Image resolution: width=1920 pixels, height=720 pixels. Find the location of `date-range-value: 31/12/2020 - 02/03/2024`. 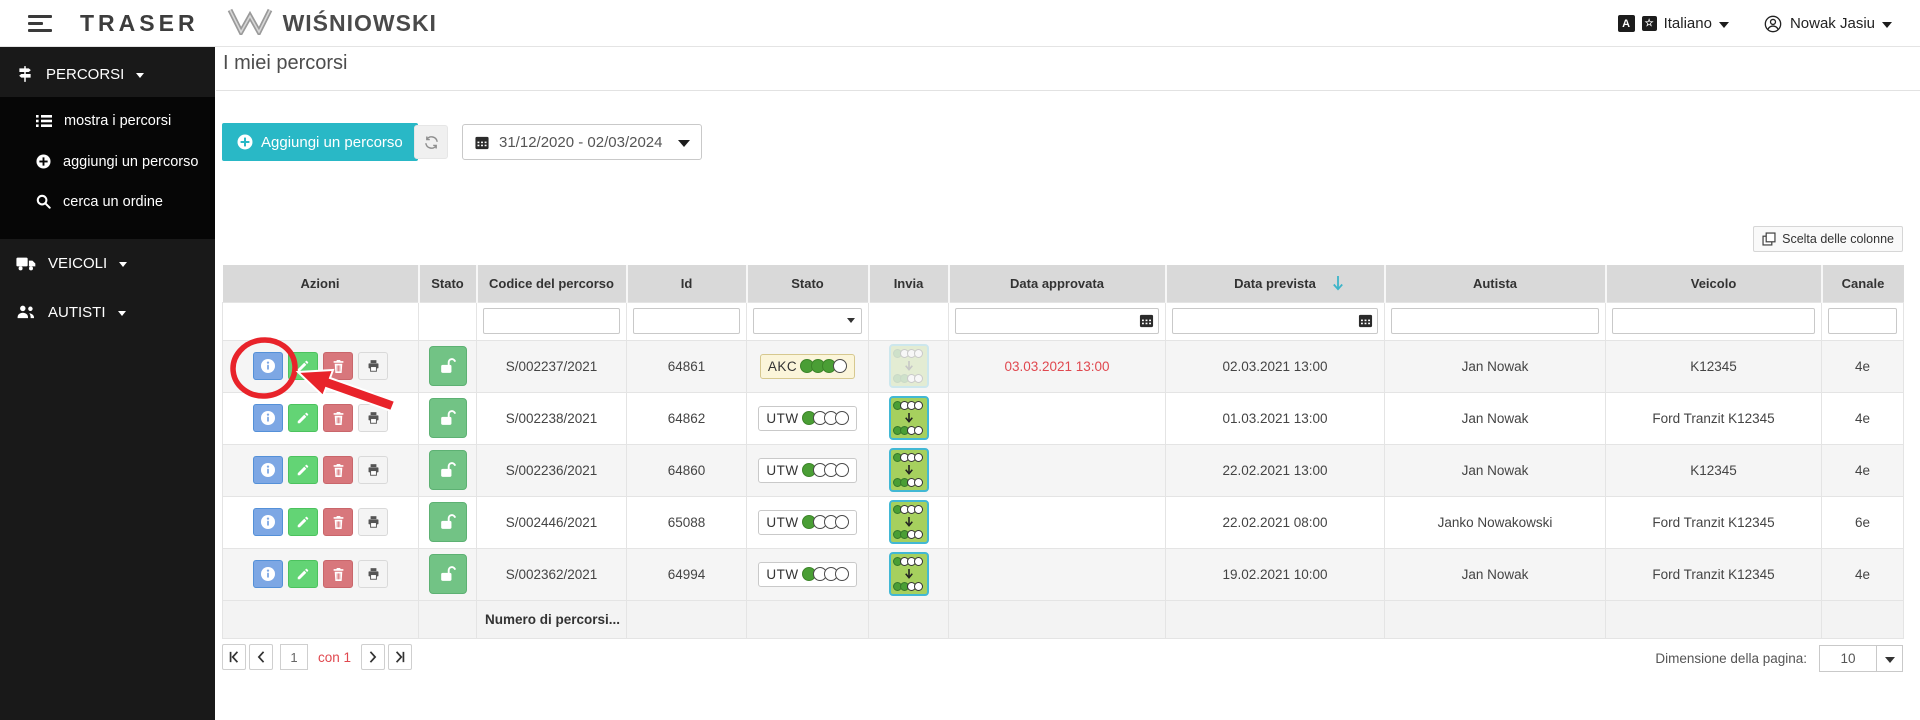

date-range-value: 31/12/2020 - 02/03/2024 is located at coordinates (581, 142).